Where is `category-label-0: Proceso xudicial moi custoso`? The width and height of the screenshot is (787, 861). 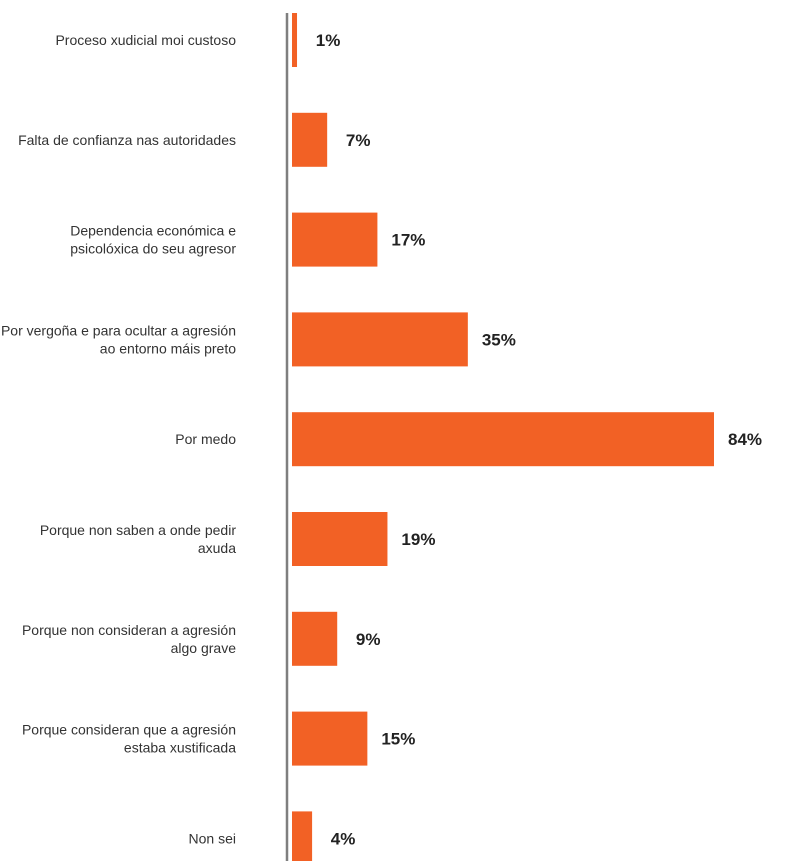
category-label-0: Proceso xudicial moi custoso is located at coordinates (145, 40).